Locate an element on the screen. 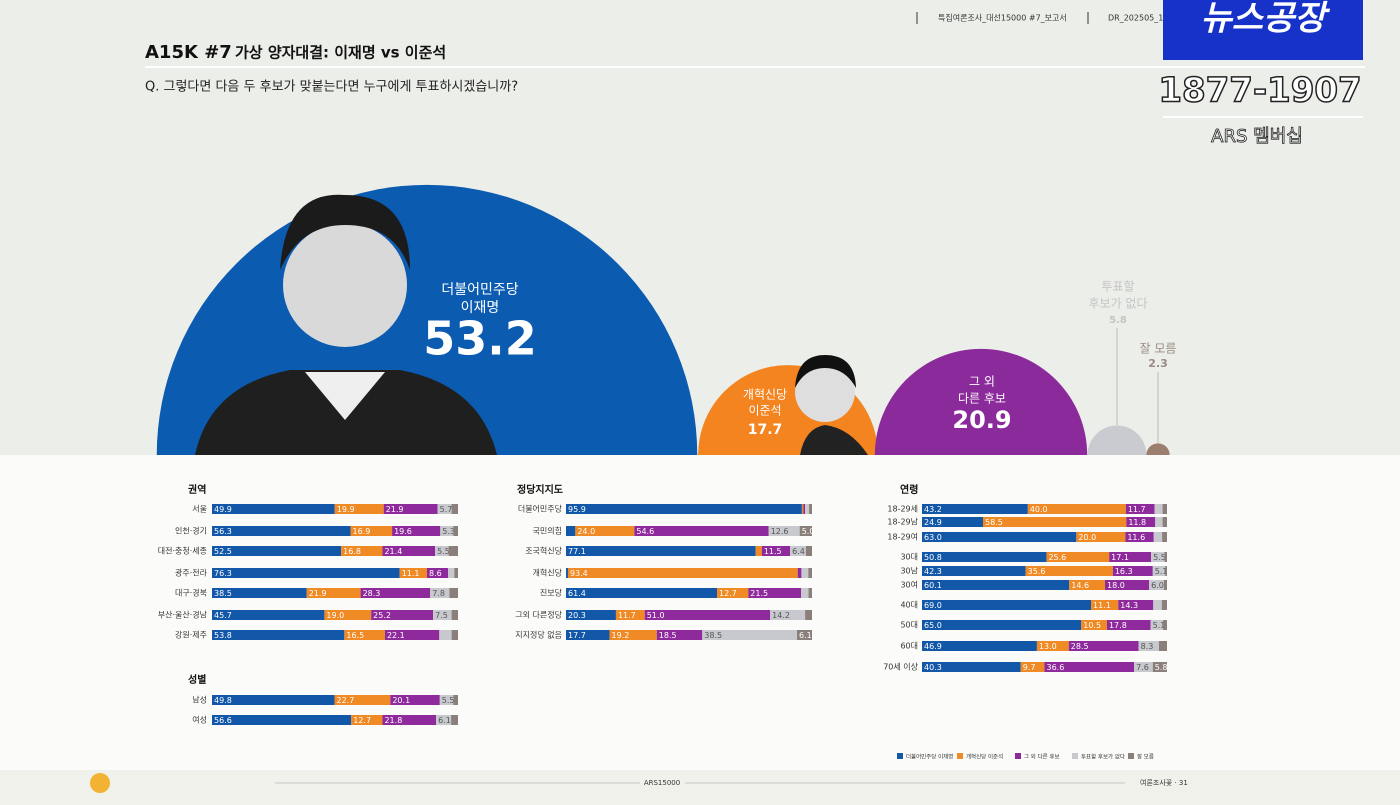  value-label: 6.1 is located at coordinates (805, 635).